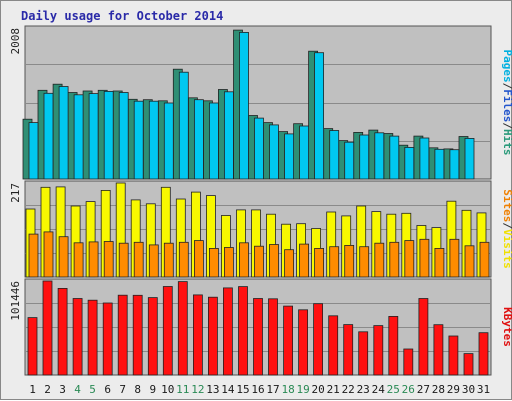 Image resolution: width=512 pixels, height=401 pixels. What do you see at coordinates (62, 389) in the screenshot?
I see `day-label-3: 3` at bounding box center [62, 389].